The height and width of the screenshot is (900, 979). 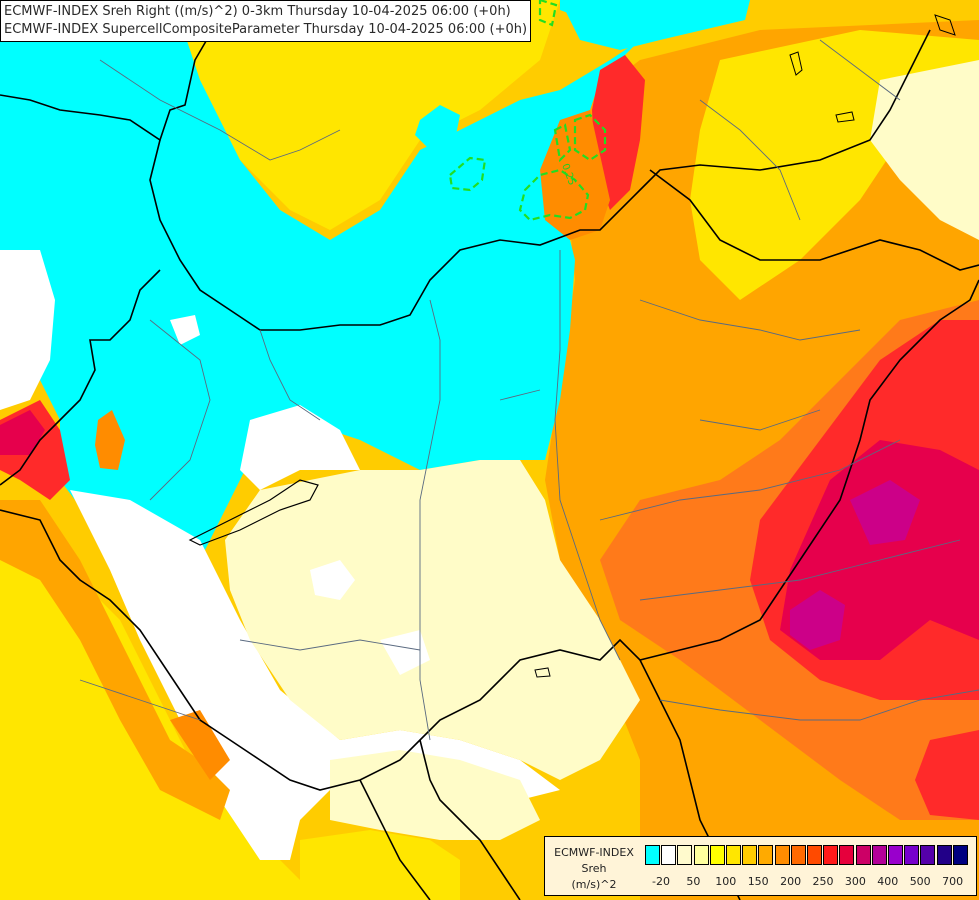 I want to click on legend-name: ECMWF-INDEX, so click(x=594, y=852).